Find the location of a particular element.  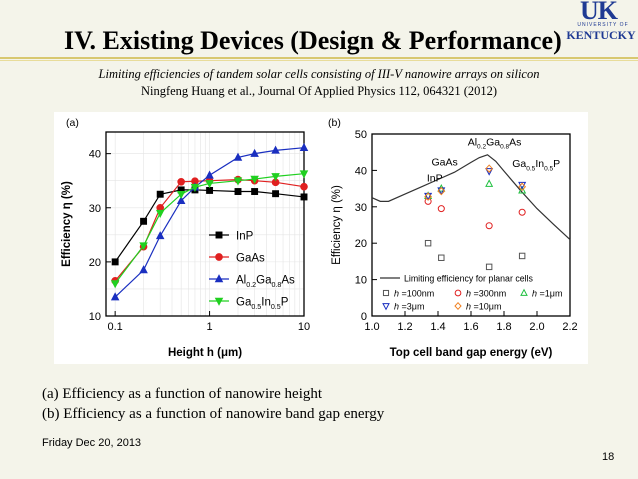

legend-label-a-2-part: Ga is located at coordinates (264, 281).